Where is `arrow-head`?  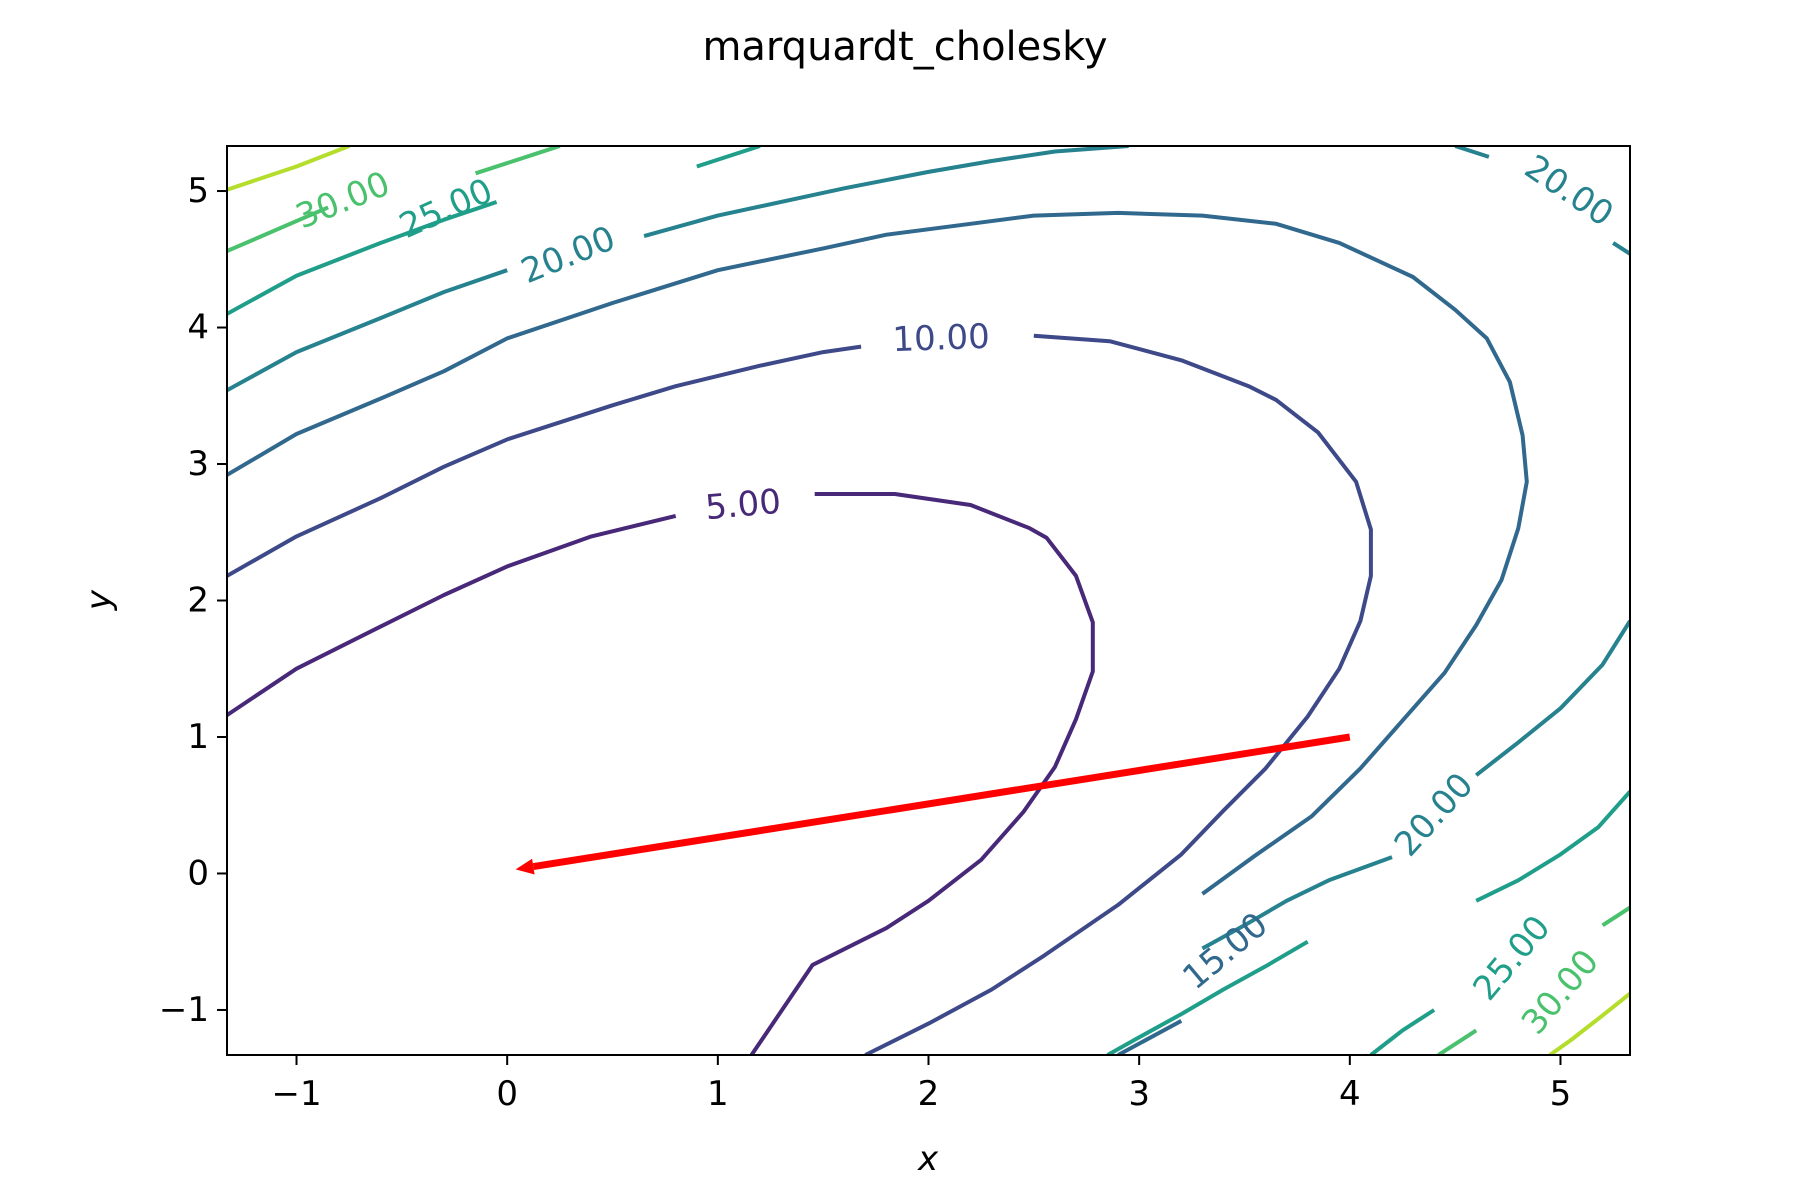
arrow-head is located at coordinates (525, 866).